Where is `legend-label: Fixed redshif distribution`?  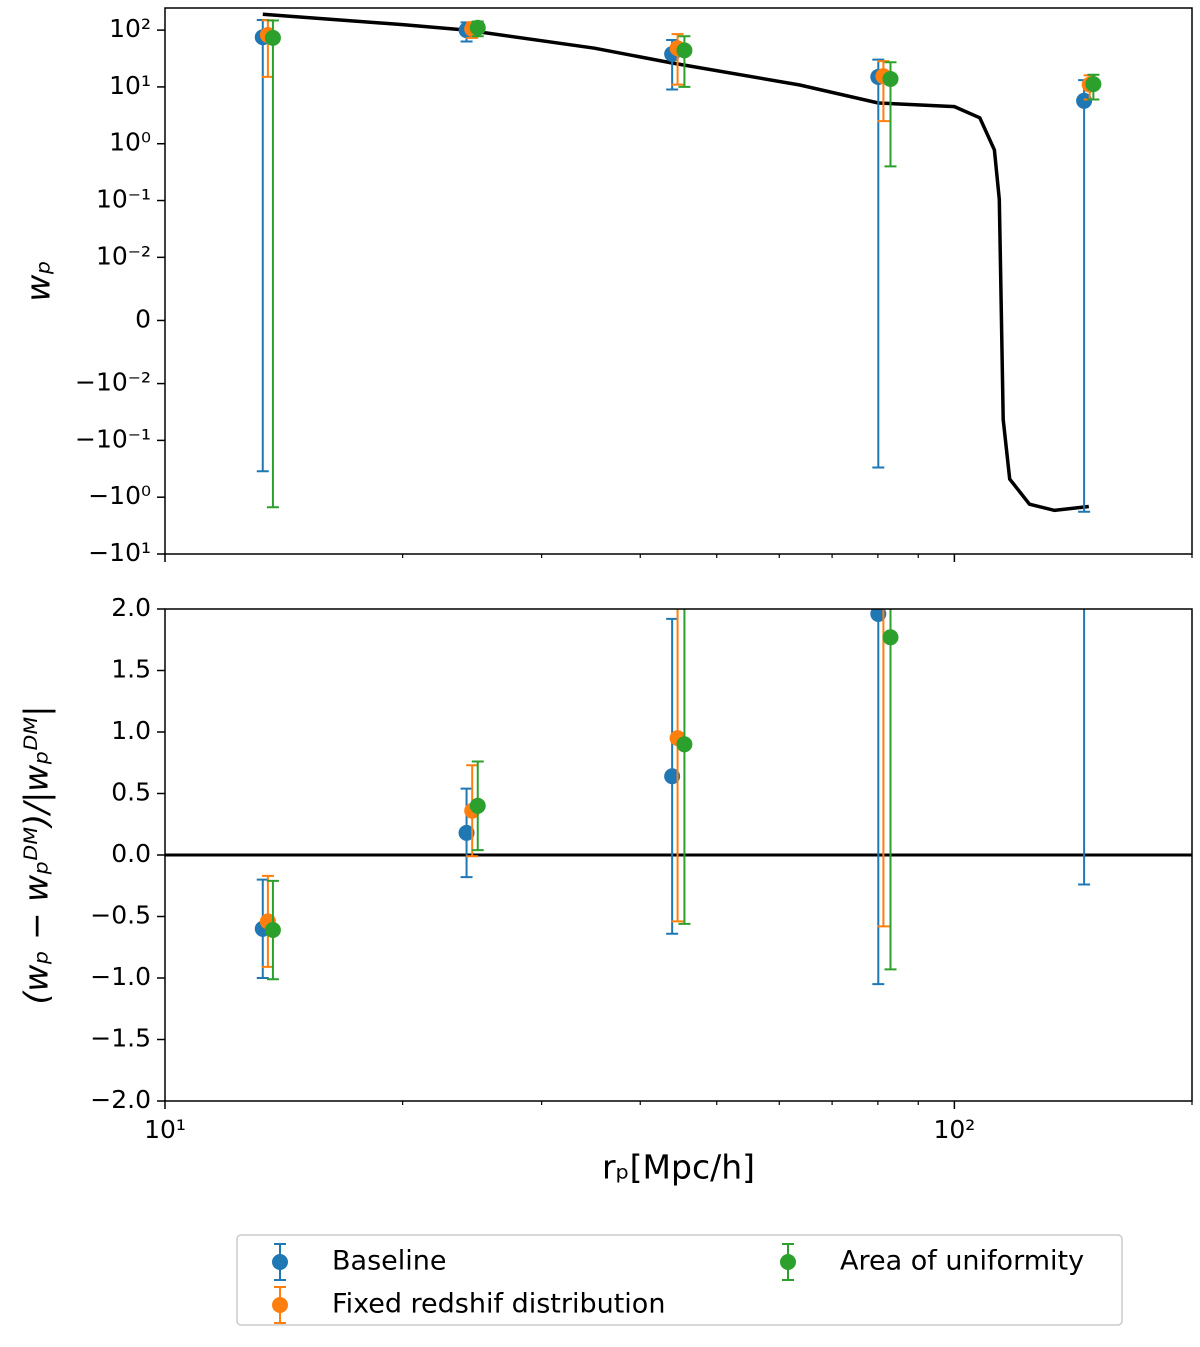 legend-label: Fixed redshif distribution is located at coordinates (498, 1304).